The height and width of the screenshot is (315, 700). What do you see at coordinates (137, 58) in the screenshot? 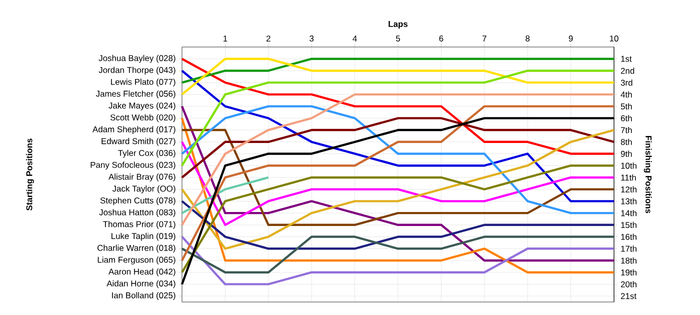
I see `series-label: Joshua Bayley (028)` at bounding box center [137, 58].